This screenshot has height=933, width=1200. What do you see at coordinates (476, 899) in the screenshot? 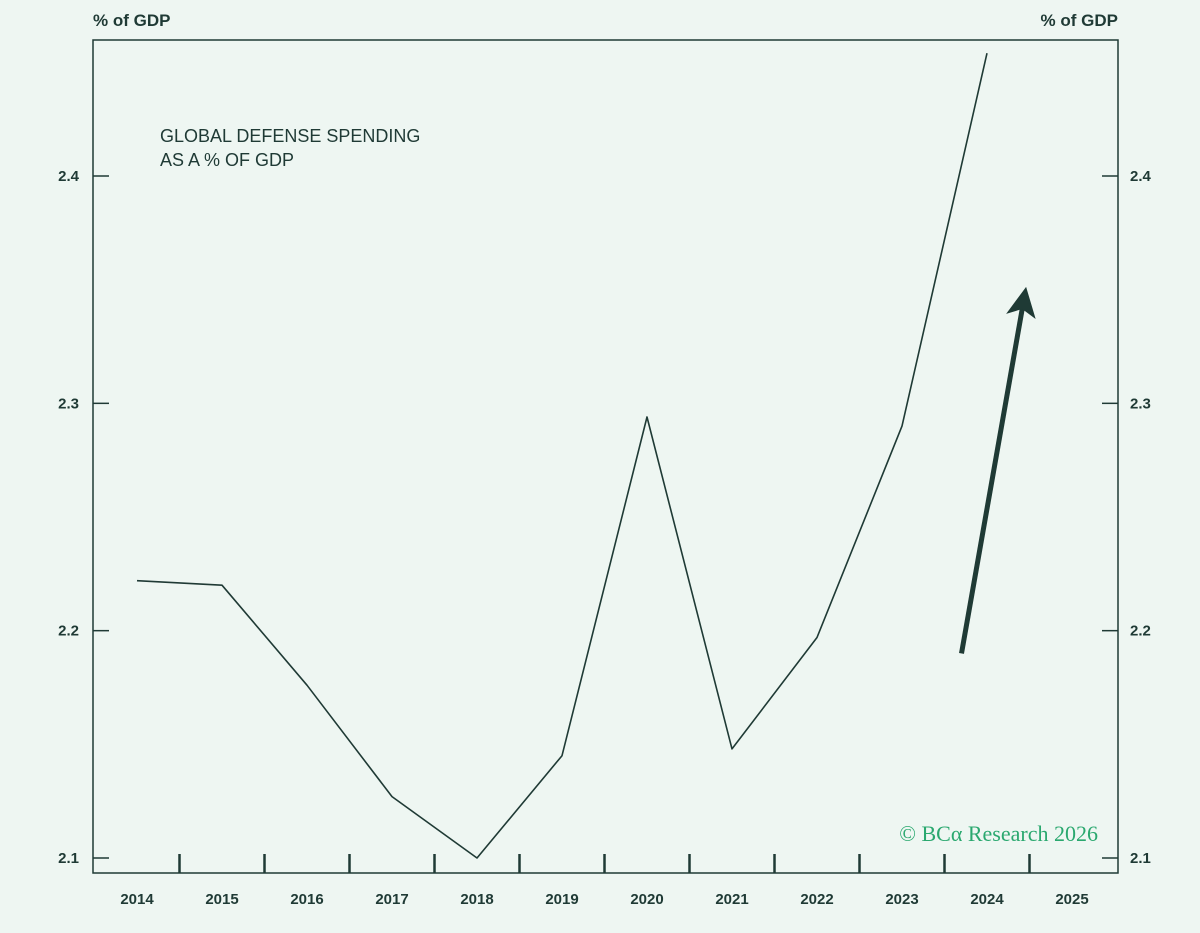
I see `x-tick-label: 2018` at bounding box center [476, 899].